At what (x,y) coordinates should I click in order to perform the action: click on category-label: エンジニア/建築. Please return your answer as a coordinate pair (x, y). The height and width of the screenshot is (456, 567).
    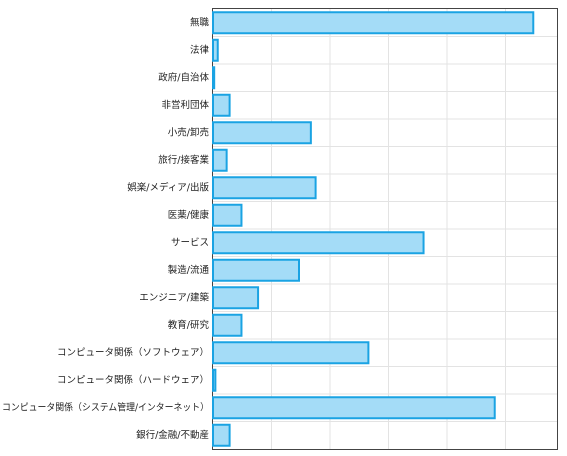
    Looking at the image, I should click on (174, 297).